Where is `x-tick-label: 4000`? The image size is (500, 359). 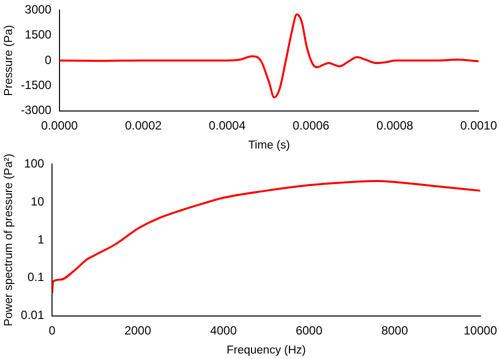
x-tick-label: 4000 is located at coordinates (224, 330).